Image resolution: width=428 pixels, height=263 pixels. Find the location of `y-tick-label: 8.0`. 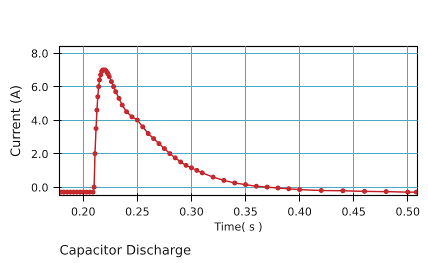

y-tick-label: 8.0 is located at coordinates (40, 54).